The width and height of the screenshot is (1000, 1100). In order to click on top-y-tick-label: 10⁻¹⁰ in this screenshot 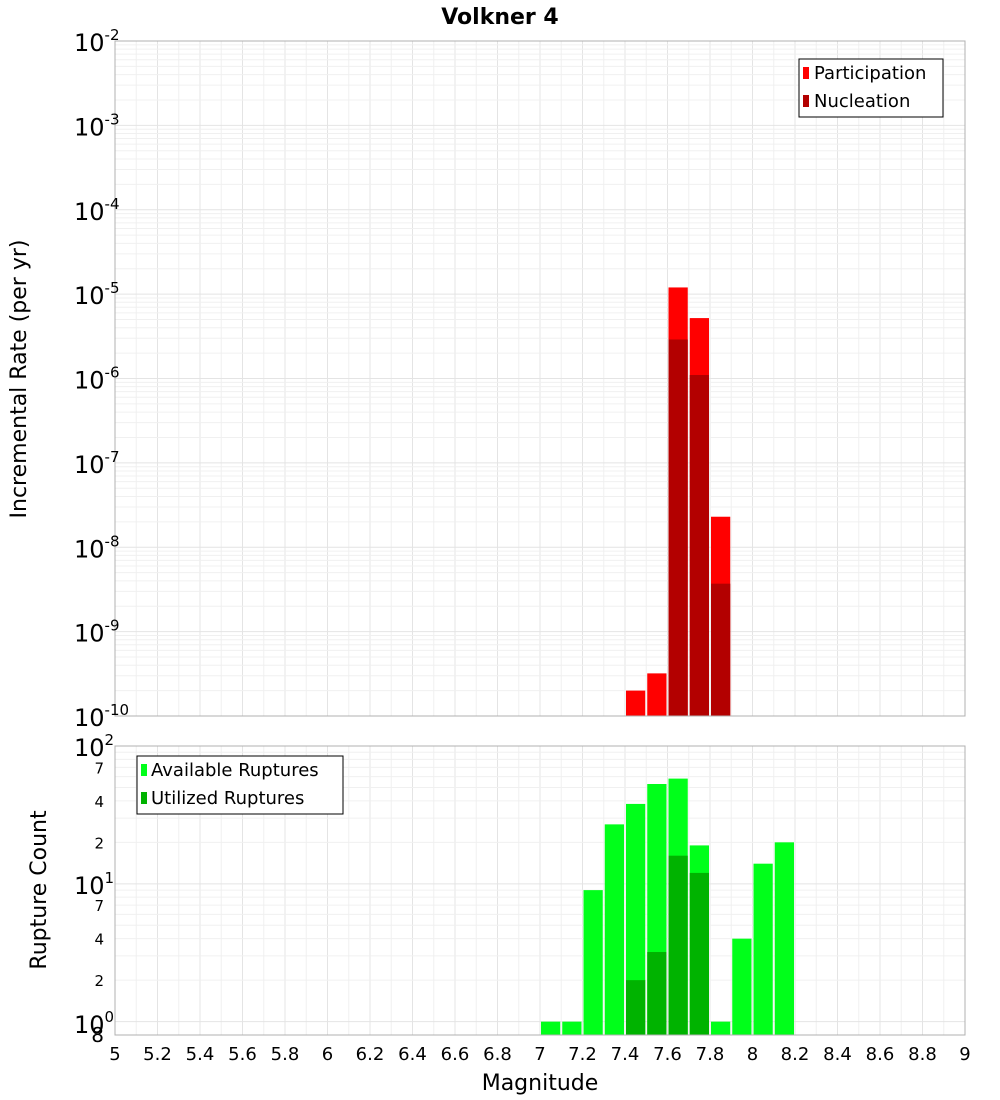, I will do `click(101, 716)`.